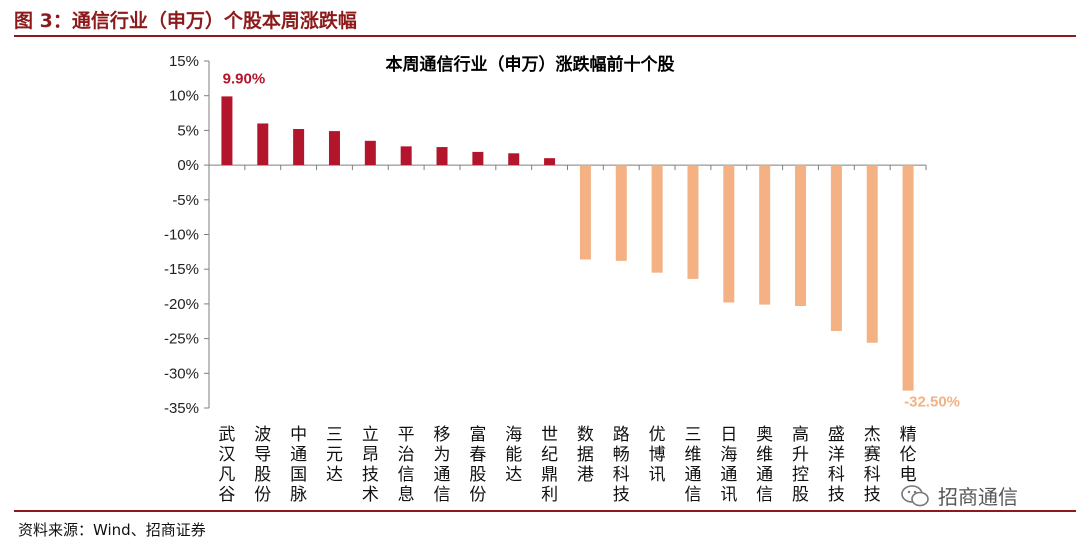  What do you see at coordinates (545, 511) in the screenshot?
I see `bottom-divider` at bounding box center [545, 511].